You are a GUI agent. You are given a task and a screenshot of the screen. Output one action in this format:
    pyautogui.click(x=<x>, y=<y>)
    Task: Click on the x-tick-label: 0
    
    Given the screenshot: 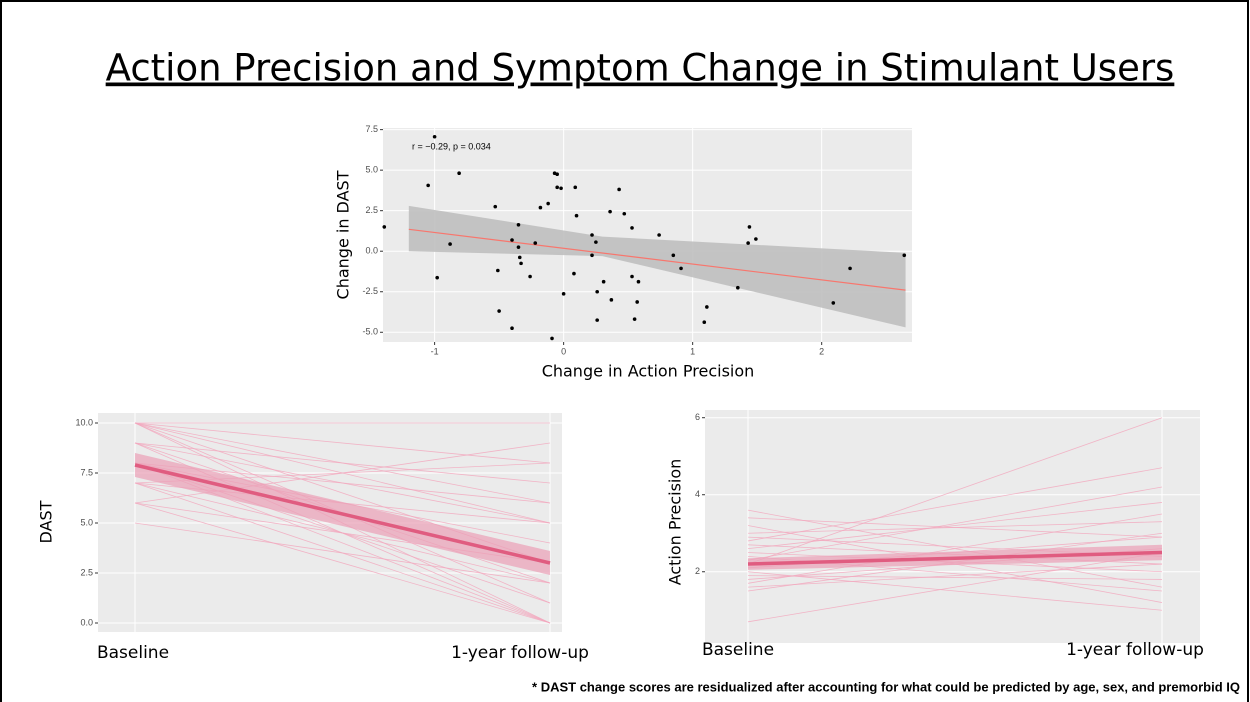 What is the action you would take?
    pyautogui.click(x=563, y=351)
    